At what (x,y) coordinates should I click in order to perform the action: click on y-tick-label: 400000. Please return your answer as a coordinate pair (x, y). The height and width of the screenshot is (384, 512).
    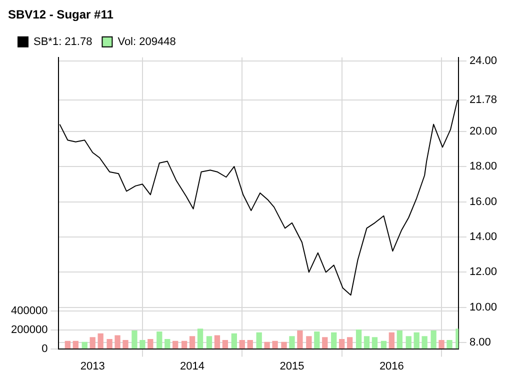
    Looking at the image, I should click on (29, 310).